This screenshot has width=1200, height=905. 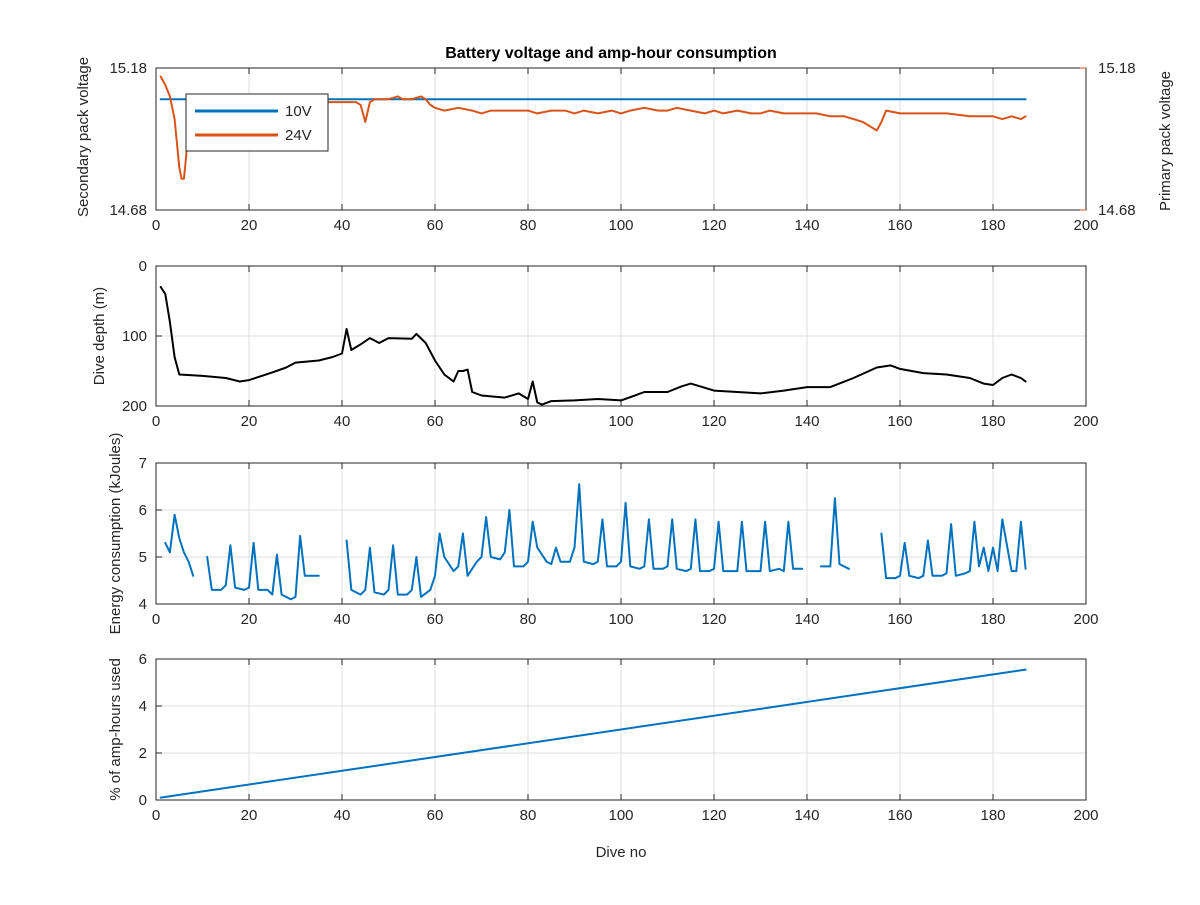 What do you see at coordinates (1165, 141) in the screenshot?
I see `y-axis-label-right: Primary pack voltage` at bounding box center [1165, 141].